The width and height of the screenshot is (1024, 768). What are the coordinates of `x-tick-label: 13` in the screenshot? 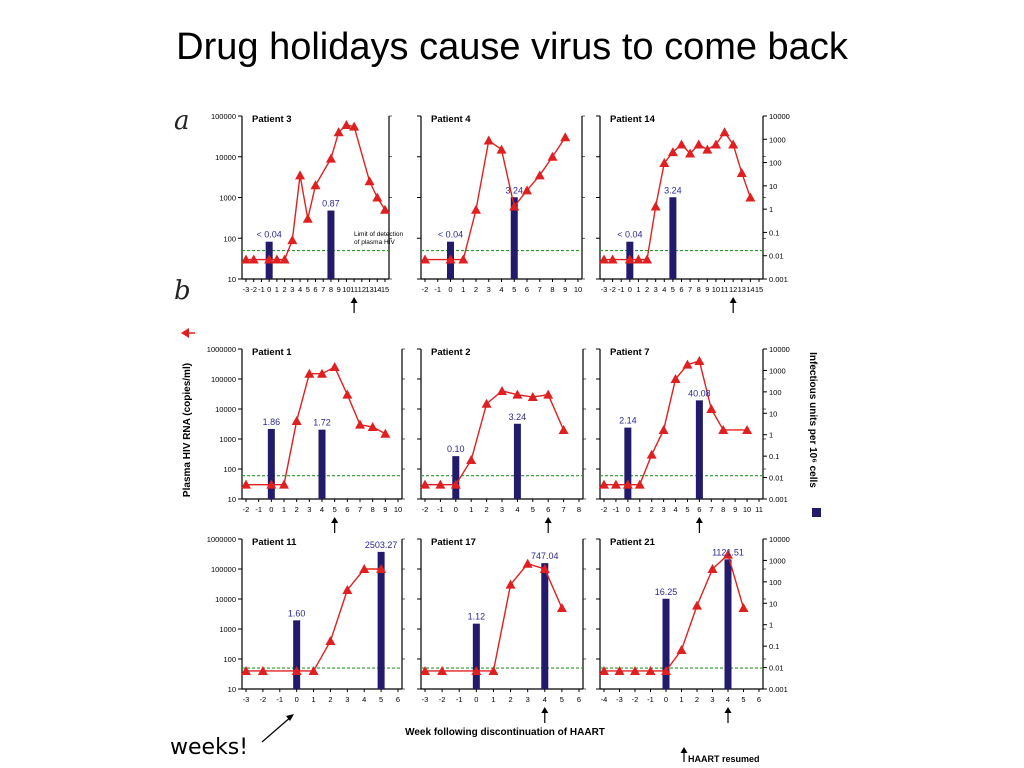 It's located at (742, 289).